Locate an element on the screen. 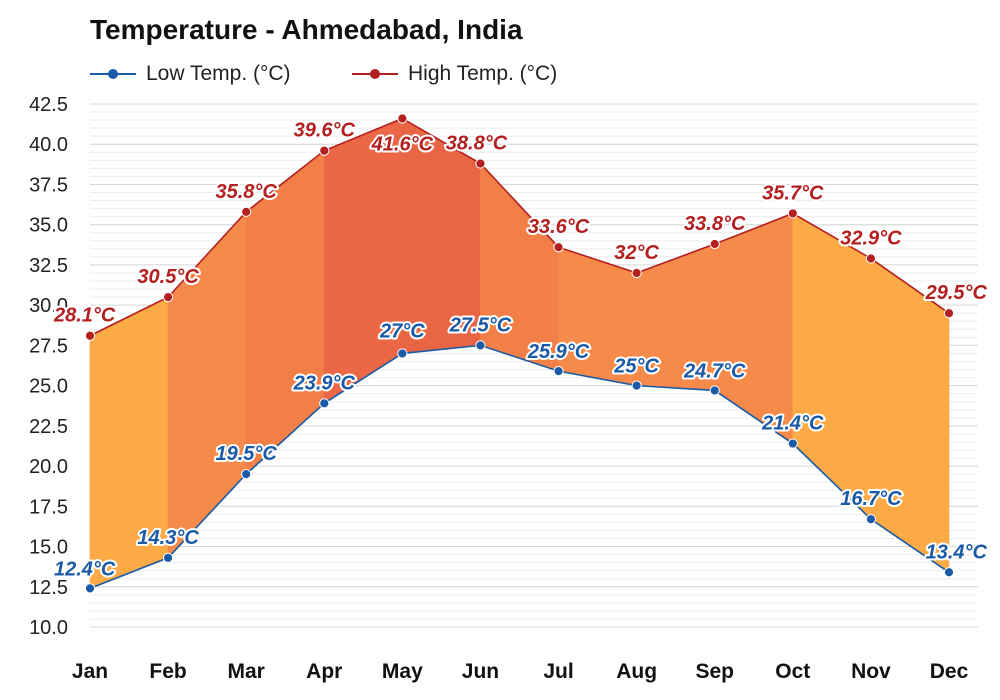 Image resolution: width=1000 pixels, height=700 pixels. x-tick-label-may: May is located at coordinates (402, 671).